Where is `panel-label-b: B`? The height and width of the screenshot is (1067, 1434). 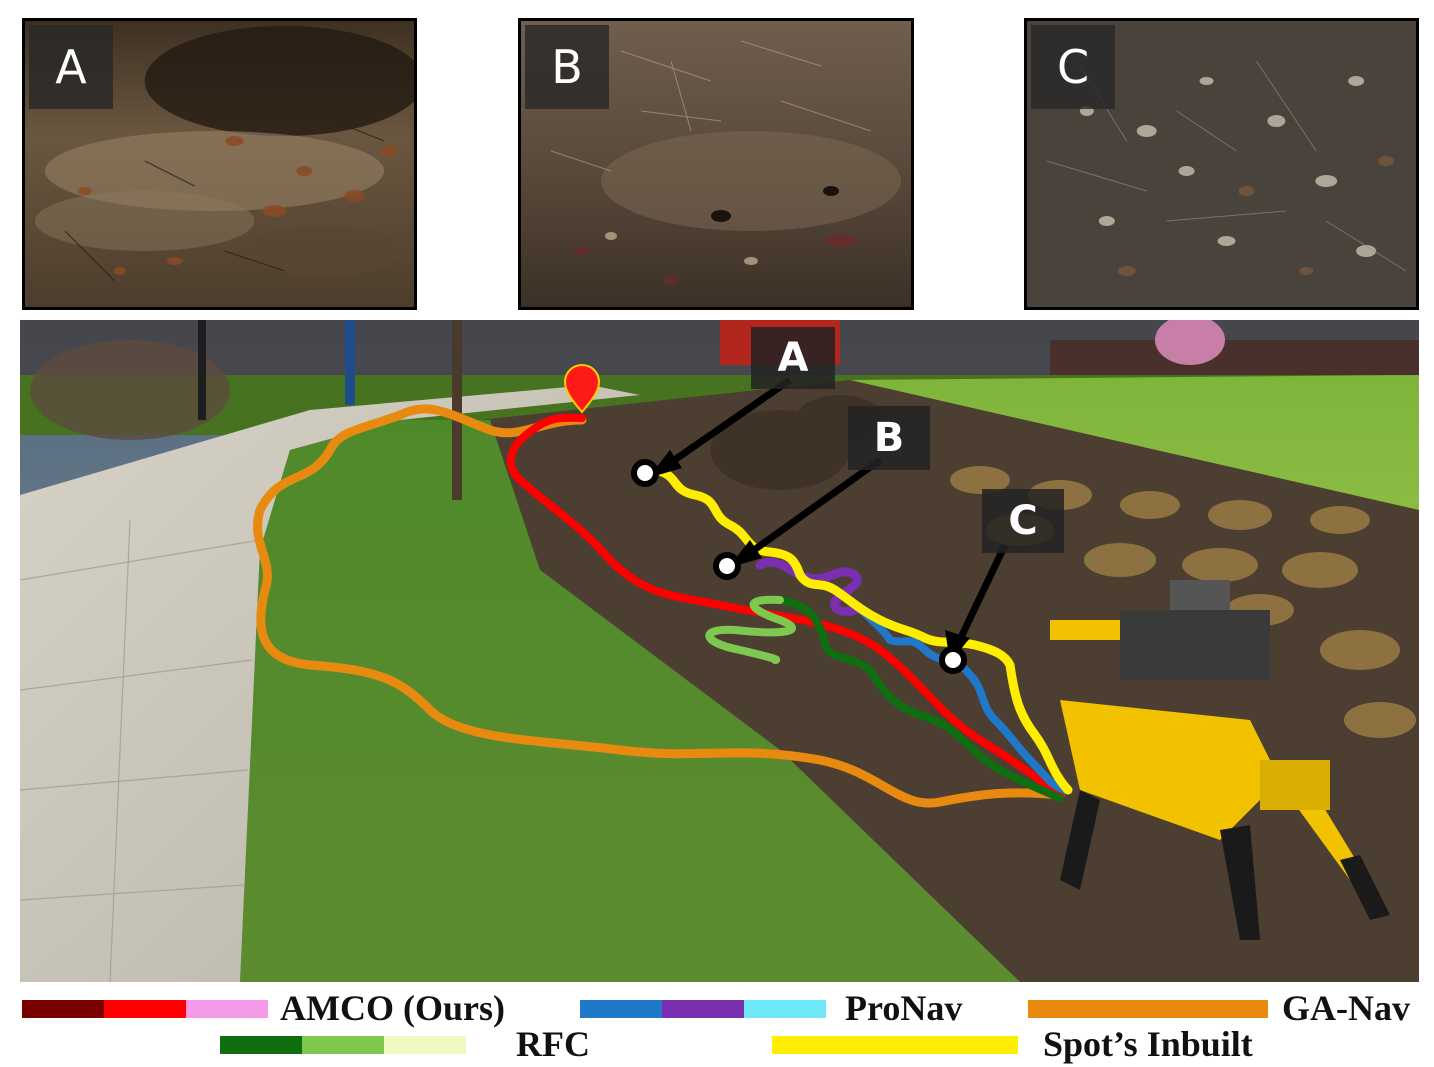
panel-label-b: B is located at coordinates (567, 67).